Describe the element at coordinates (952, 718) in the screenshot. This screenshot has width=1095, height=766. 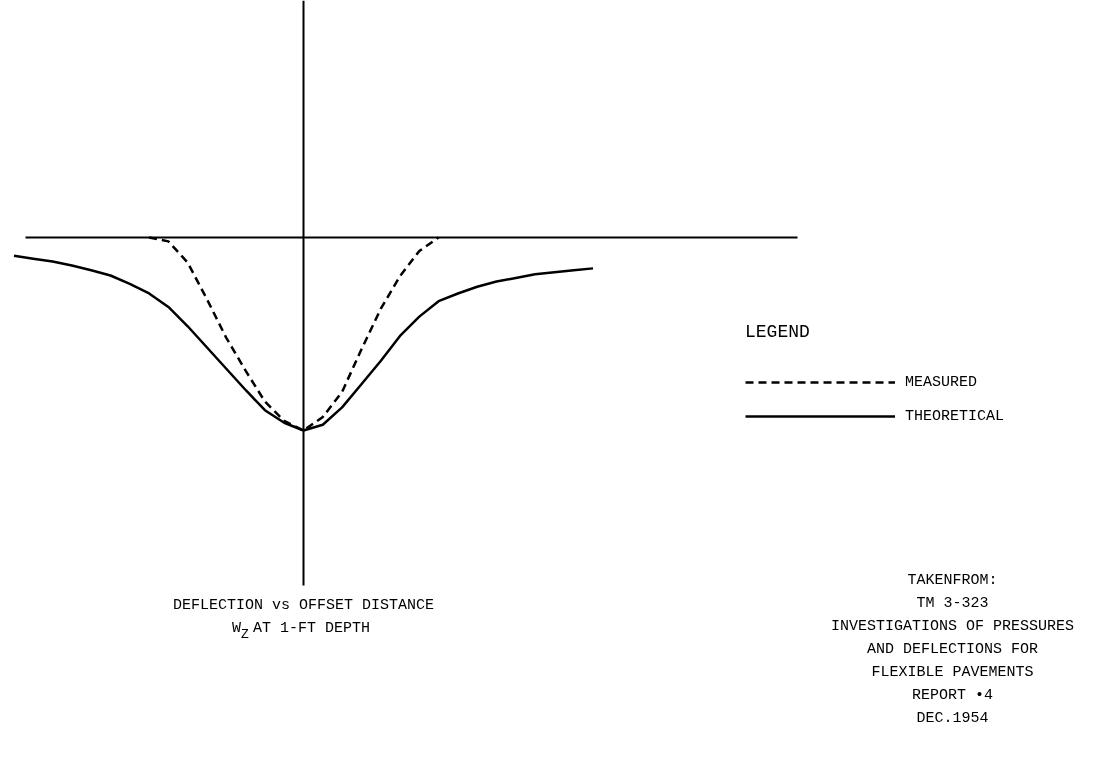
I see `text: DEC.1954` at that location.